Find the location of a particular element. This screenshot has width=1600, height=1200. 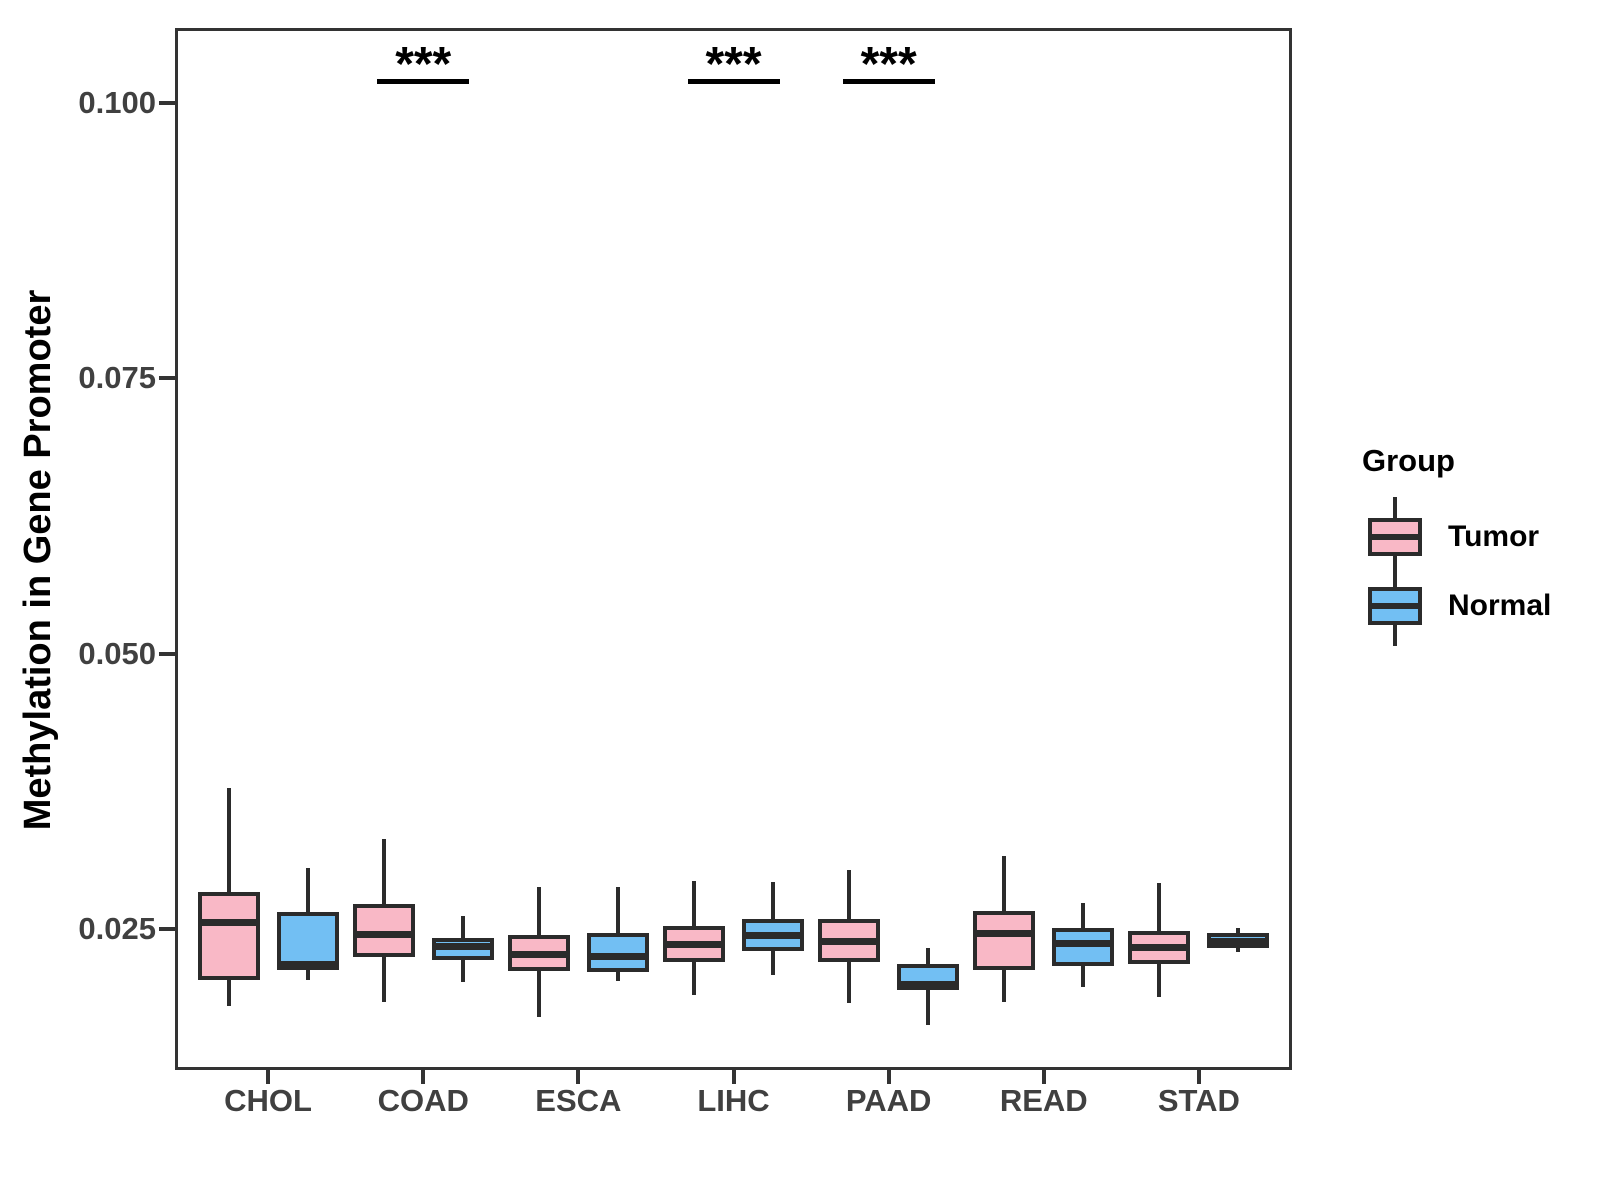

x-axis-tick-label: COAD is located at coordinates (423, 1100).